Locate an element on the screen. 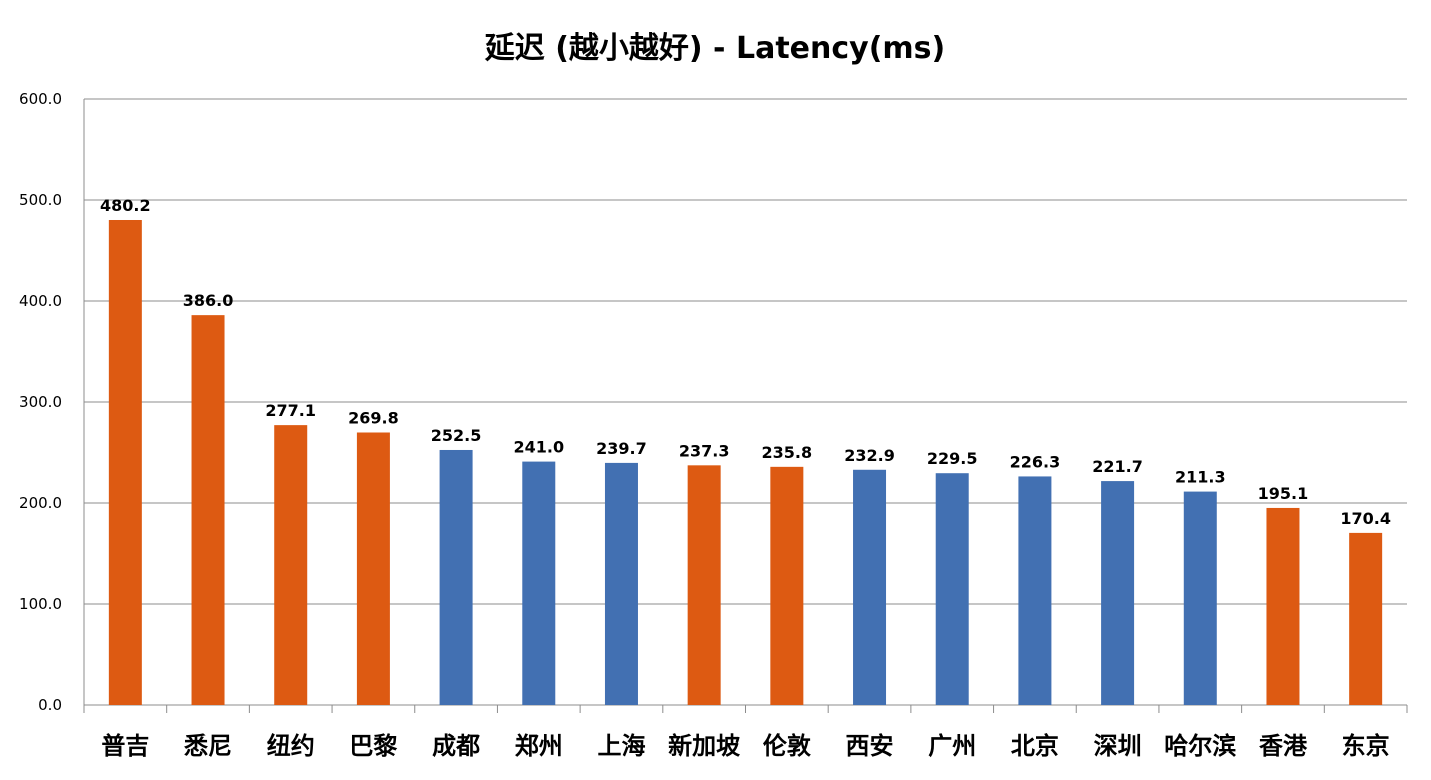 The width and height of the screenshot is (1431, 780). data-label: 229.5 is located at coordinates (952, 458).